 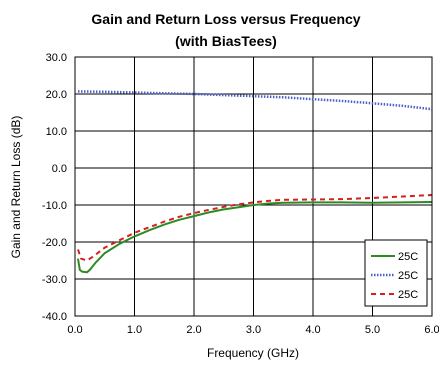 I want to click on y-tick-label: 0.0, so click(x=59, y=169).